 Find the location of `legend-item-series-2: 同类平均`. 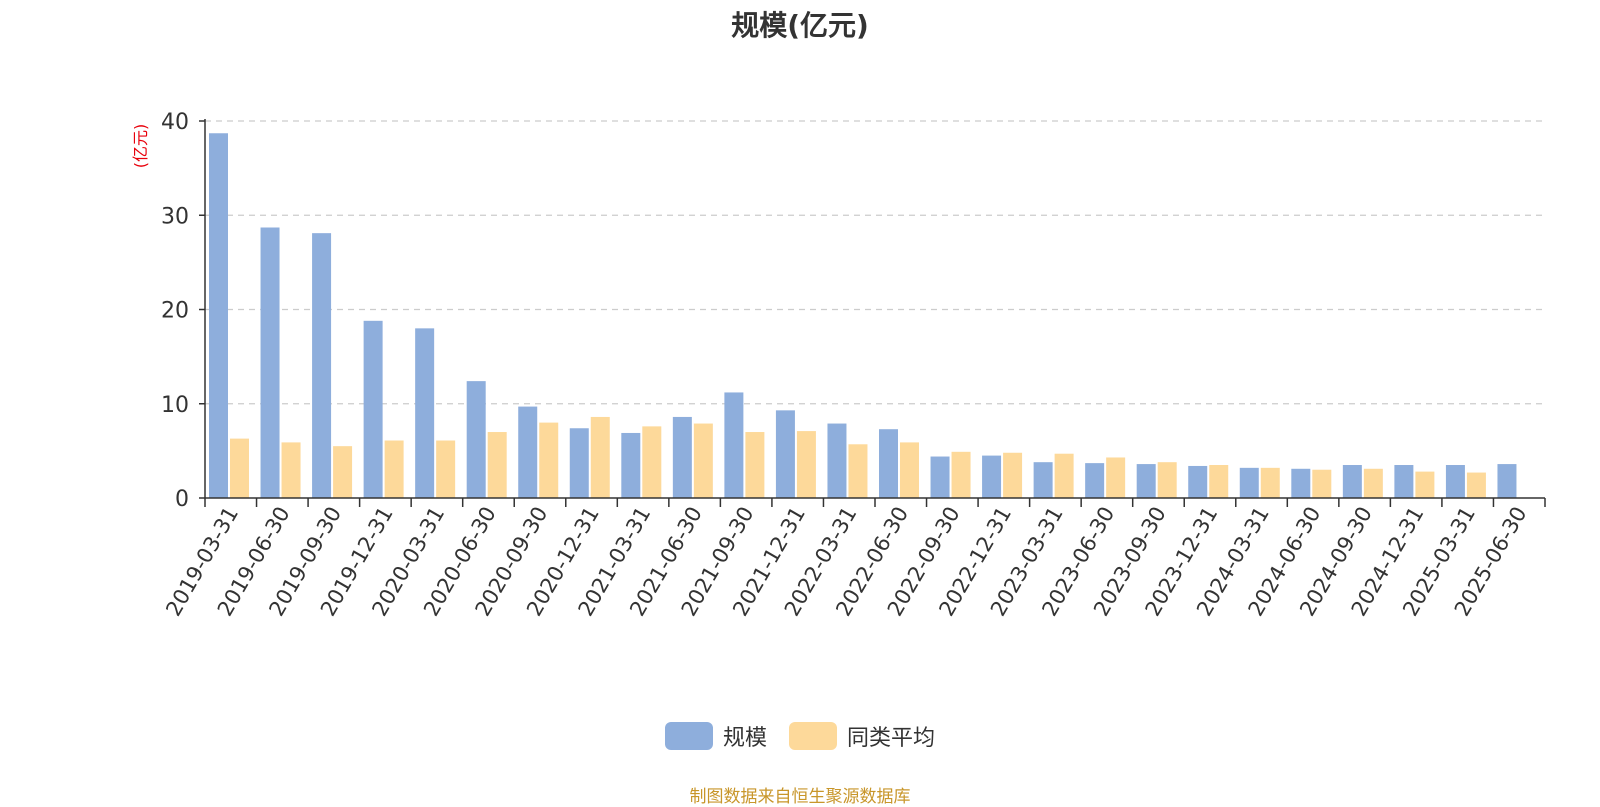

legend-item-series-2: 同类平均 is located at coordinates (862, 736).